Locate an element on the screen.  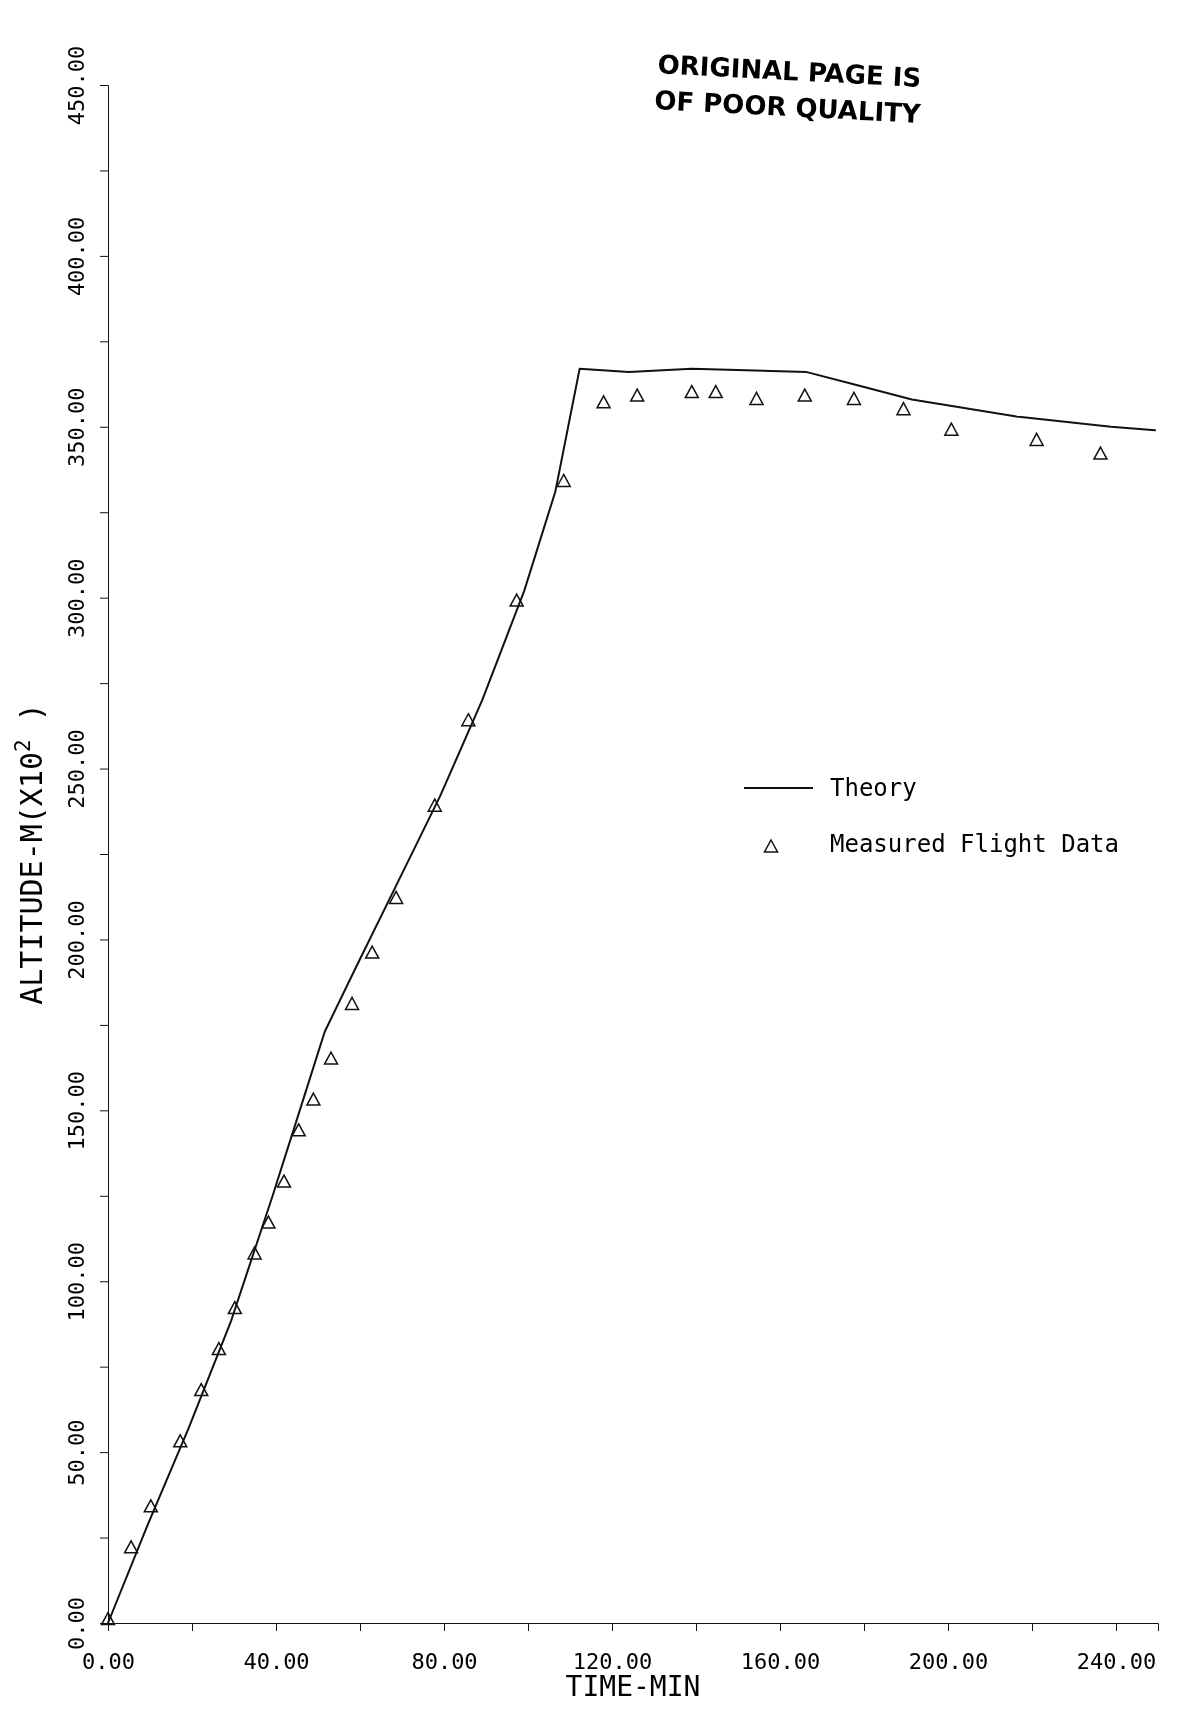
y-tick-label: 350.00 is located at coordinates (76, 427).